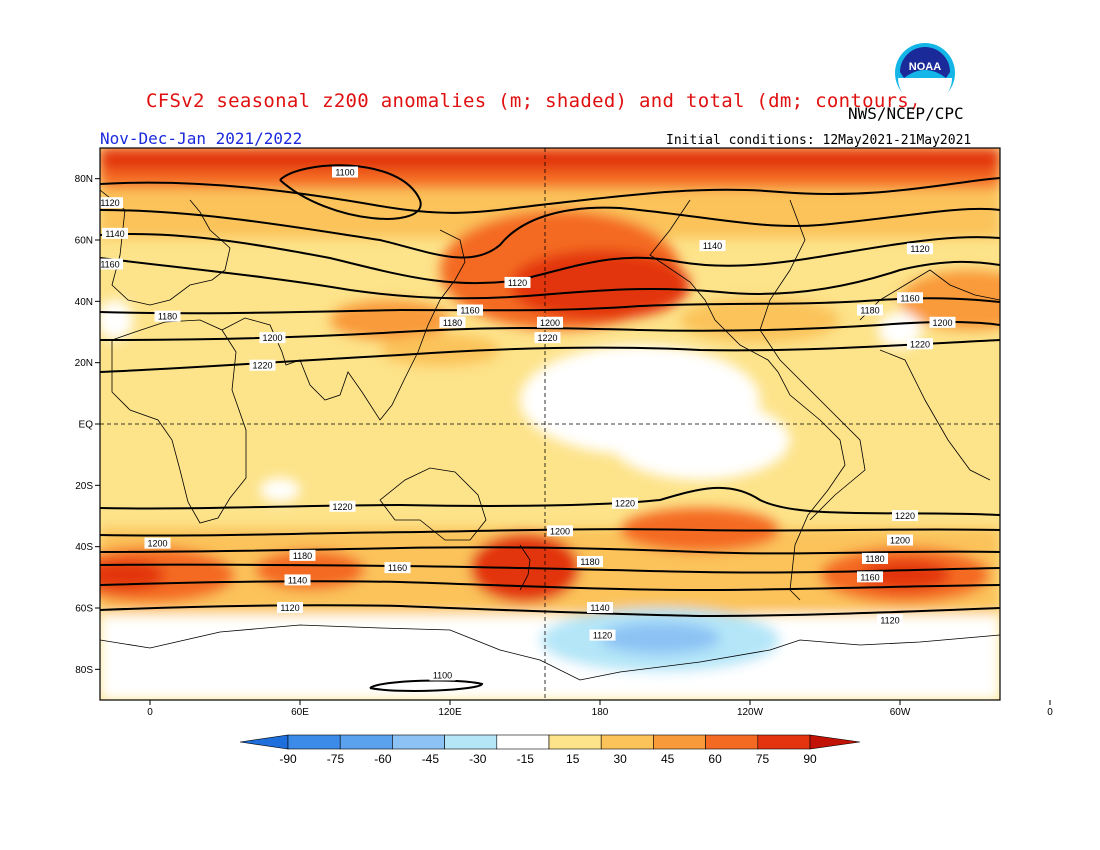  What do you see at coordinates (550, 550) in the screenshot?
I see `contour-1180-south` at bounding box center [550, 550].